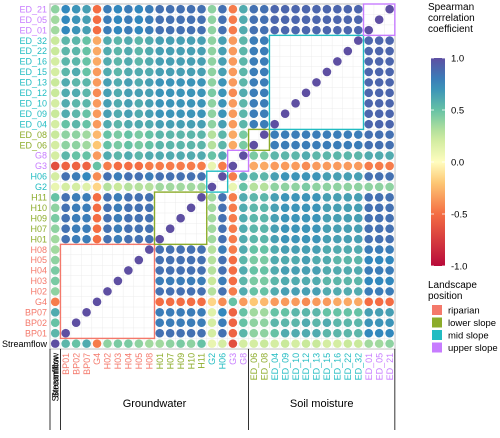  I want to click on corr-dot-ED_15-H03, so click(118, 72).